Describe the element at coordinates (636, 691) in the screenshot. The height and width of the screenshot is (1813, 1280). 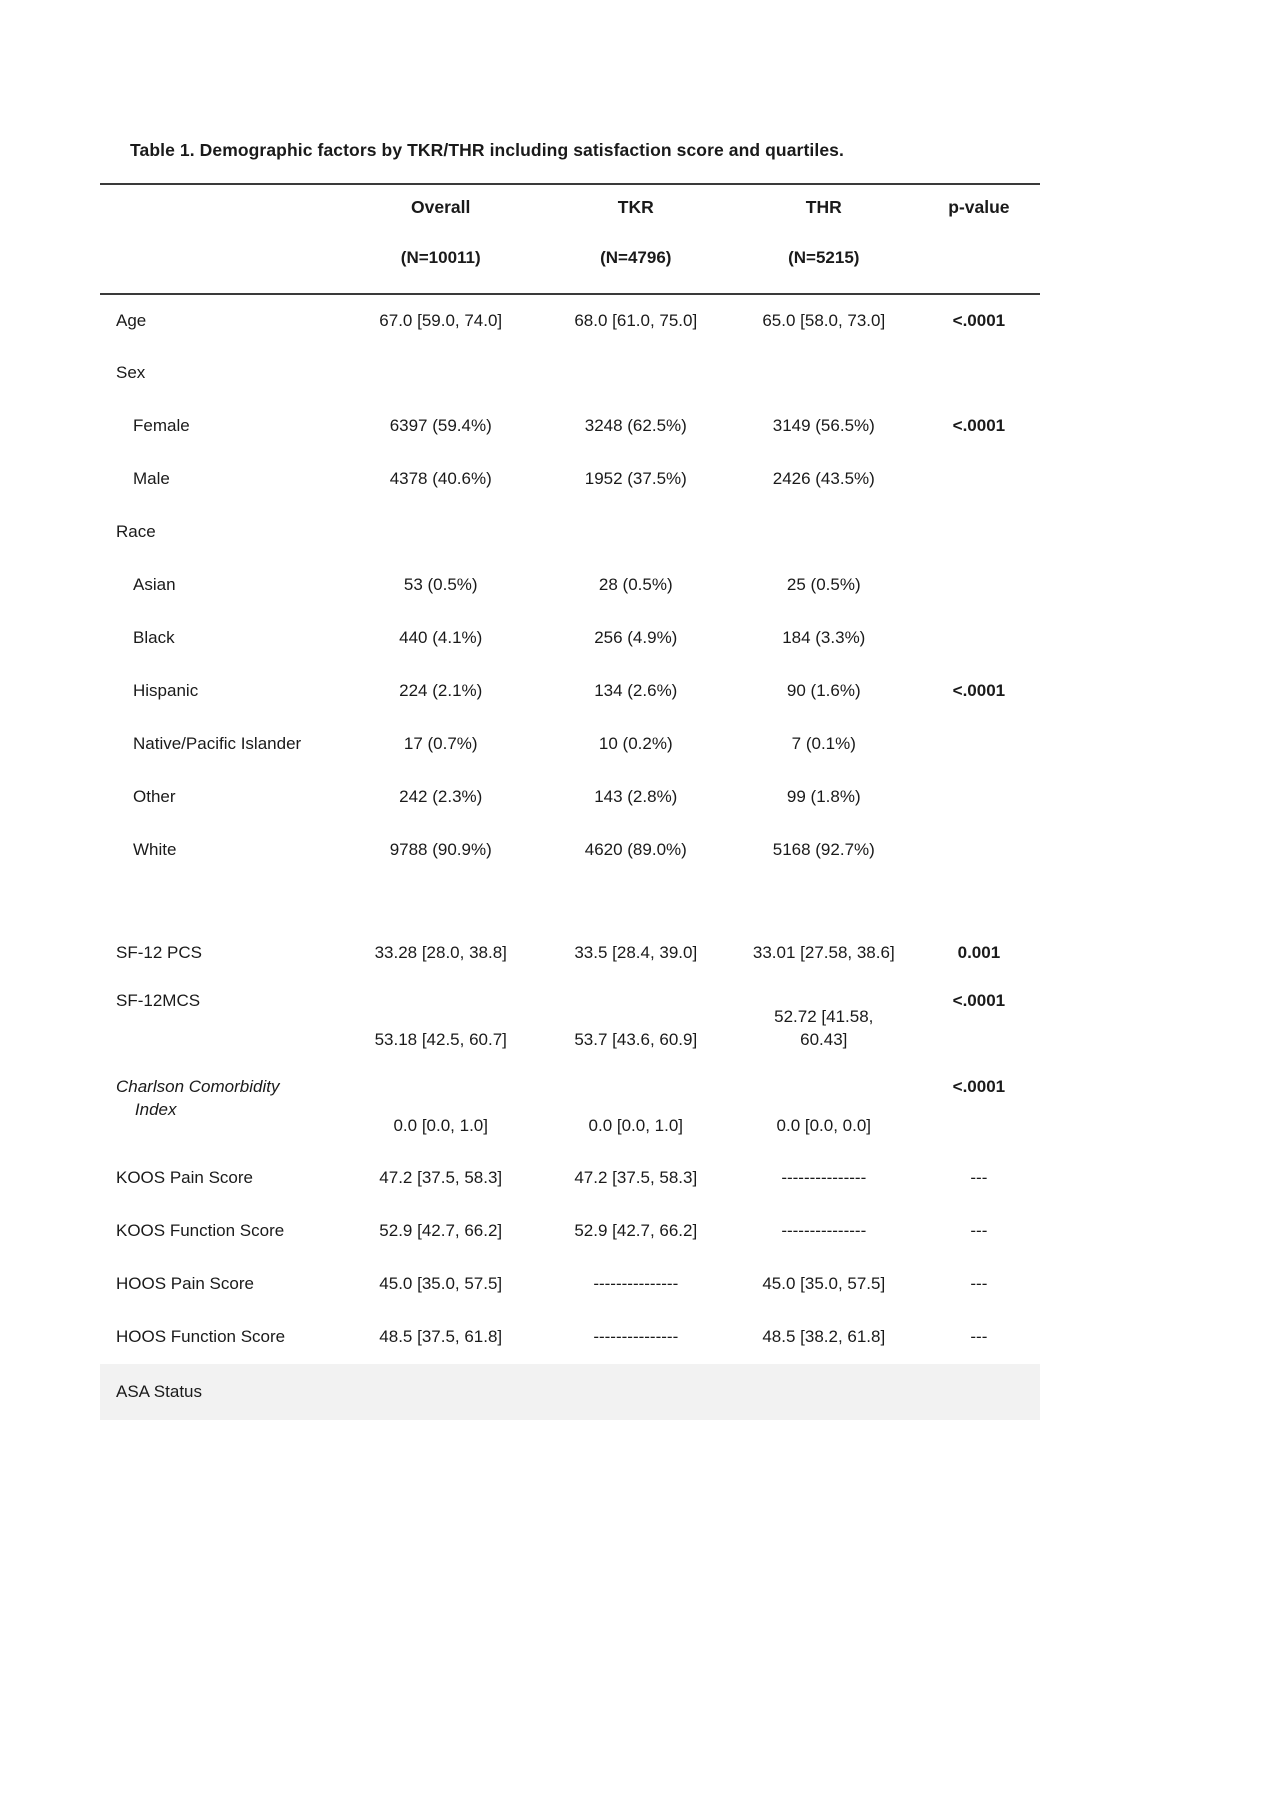
I see `value-cell: 134 (2.6%)` at that location.